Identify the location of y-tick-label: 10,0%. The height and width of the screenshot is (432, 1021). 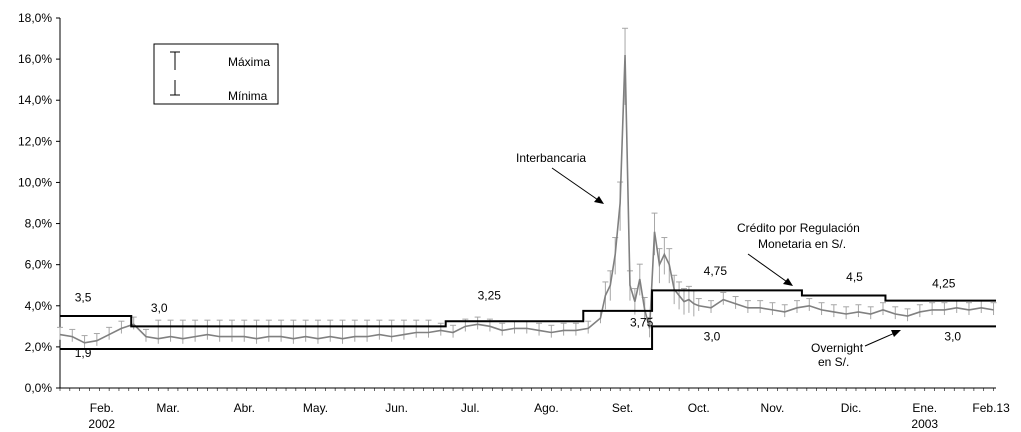
(35, 182).